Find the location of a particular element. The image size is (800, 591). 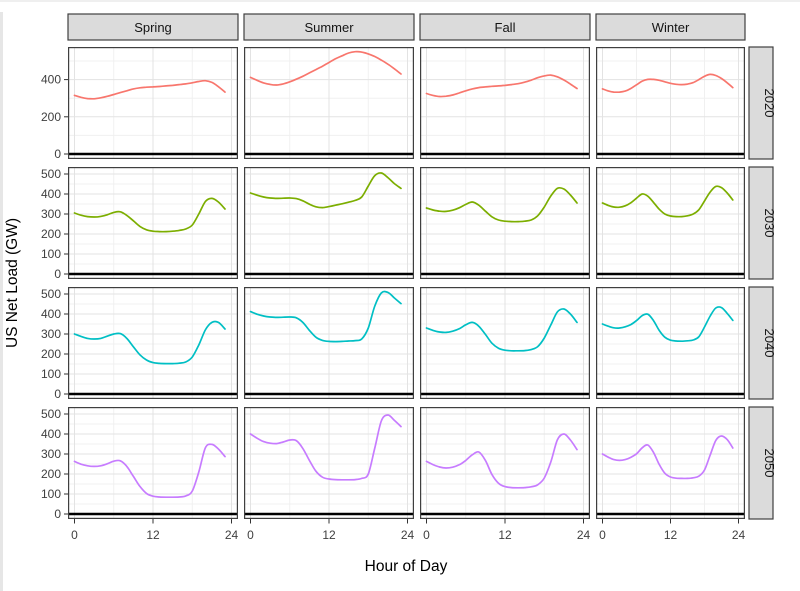

facet-panel-2020-spring is located at coordinates (153, 103).